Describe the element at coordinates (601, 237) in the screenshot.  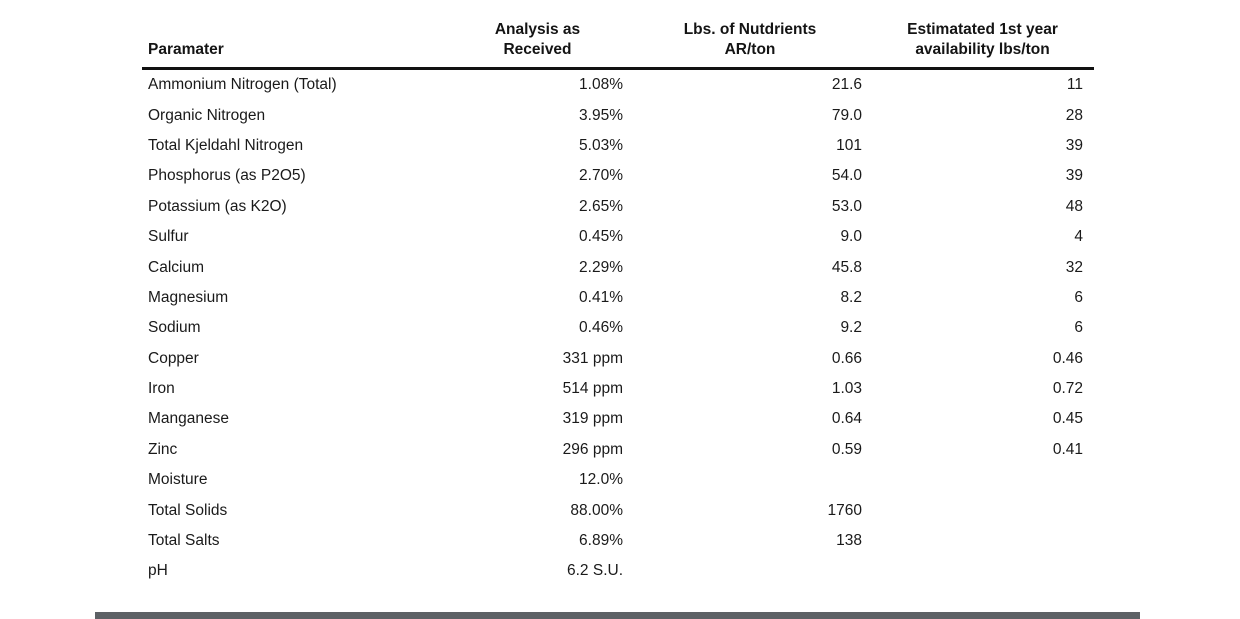
I see `cell-analysis: 0.45%` at that location.